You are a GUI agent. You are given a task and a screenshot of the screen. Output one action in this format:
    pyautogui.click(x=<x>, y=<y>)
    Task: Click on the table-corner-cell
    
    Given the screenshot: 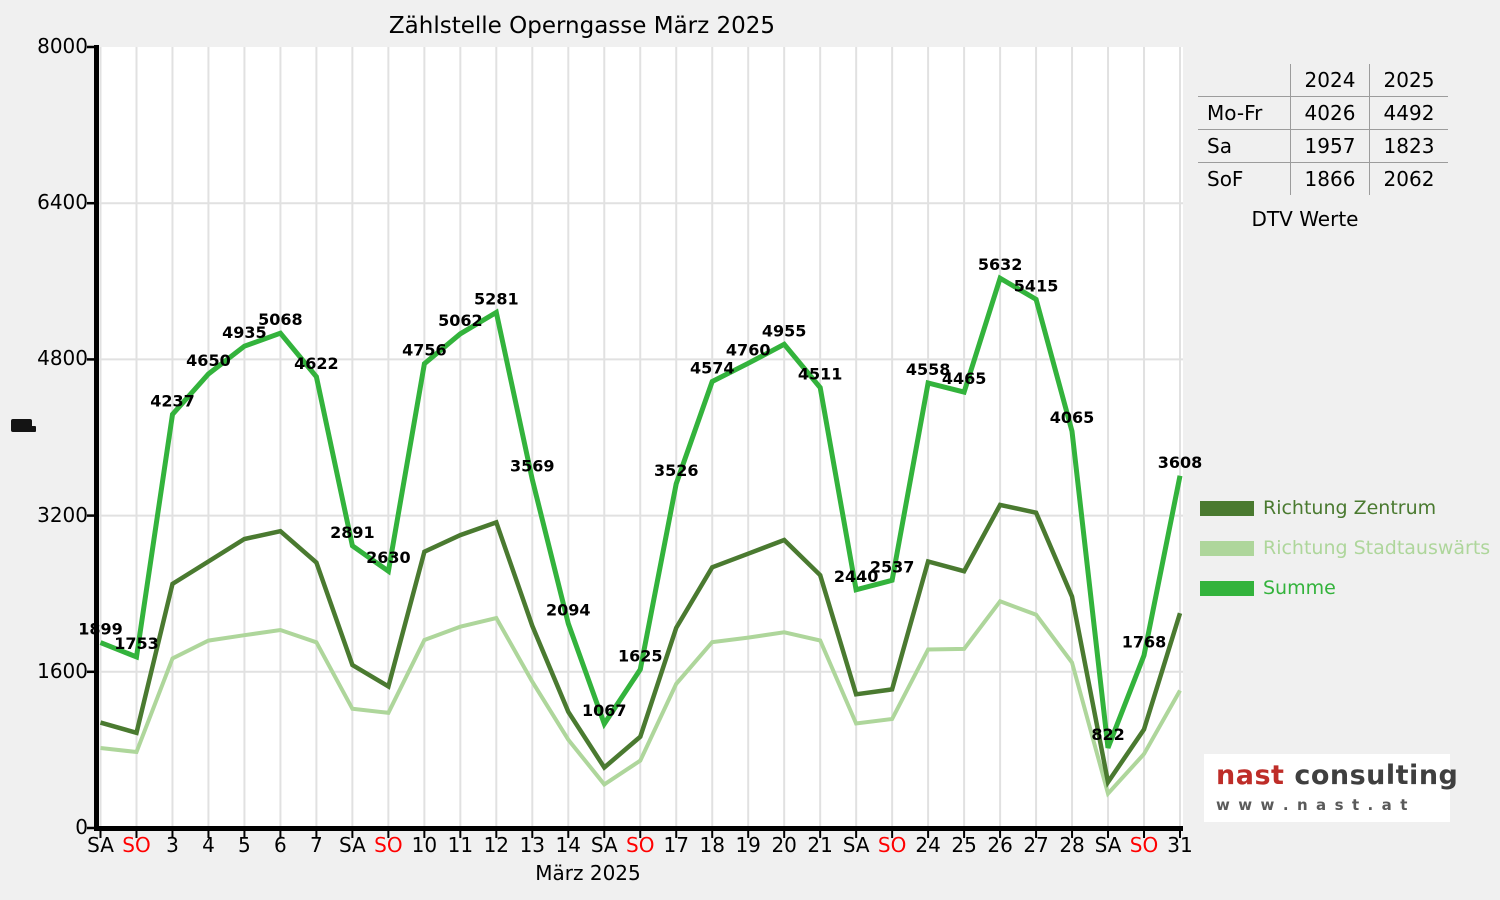 What is the action you would take?
    pyautogui.click(x=1244, y=80)
    